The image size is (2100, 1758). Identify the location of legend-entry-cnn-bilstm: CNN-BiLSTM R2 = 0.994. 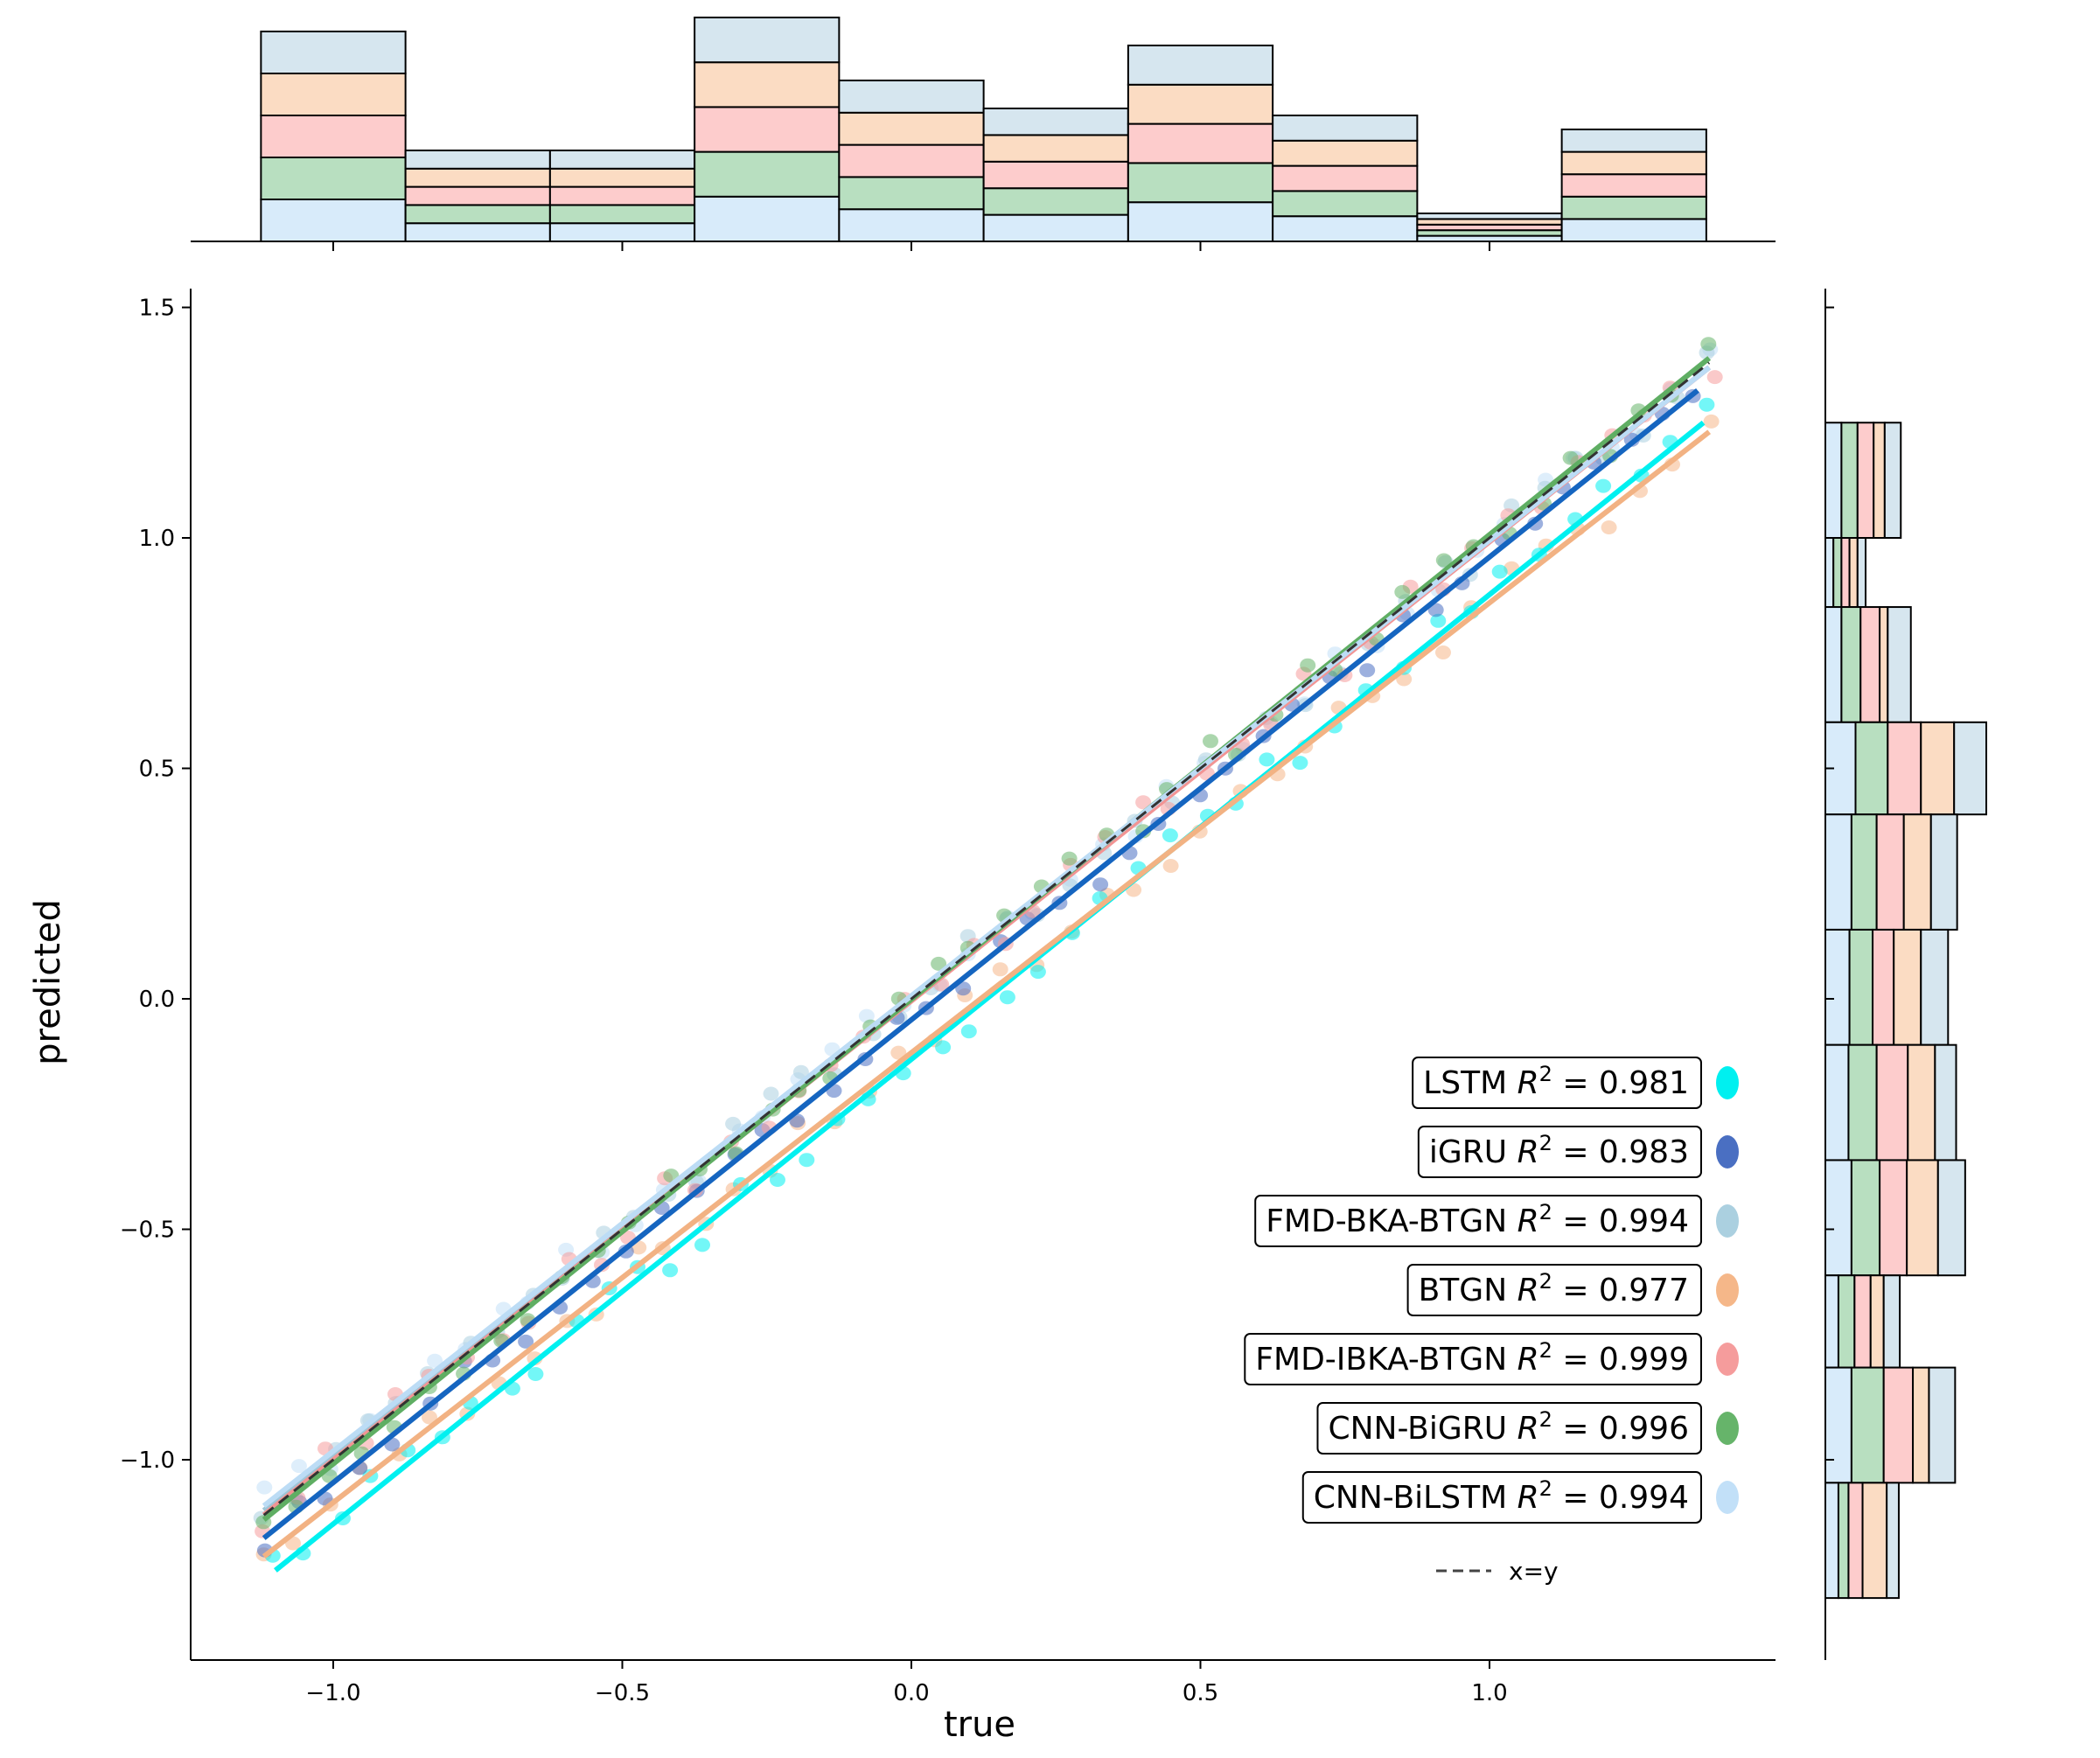
(1520, 1497).